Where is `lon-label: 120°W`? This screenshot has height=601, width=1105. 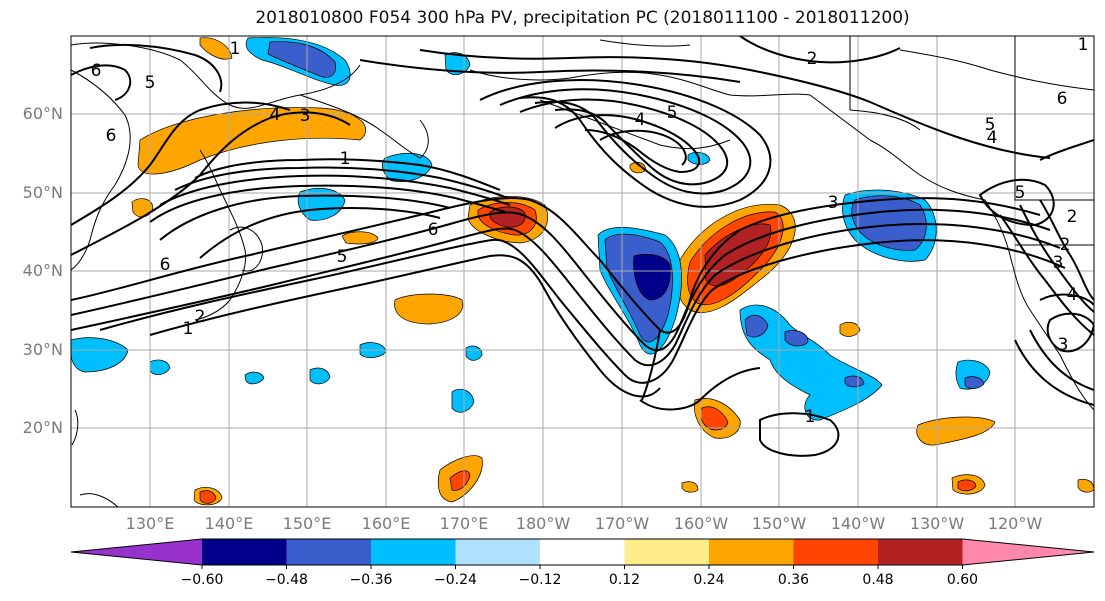 lon-label: 120°W is located at coordinates (1015, 523).